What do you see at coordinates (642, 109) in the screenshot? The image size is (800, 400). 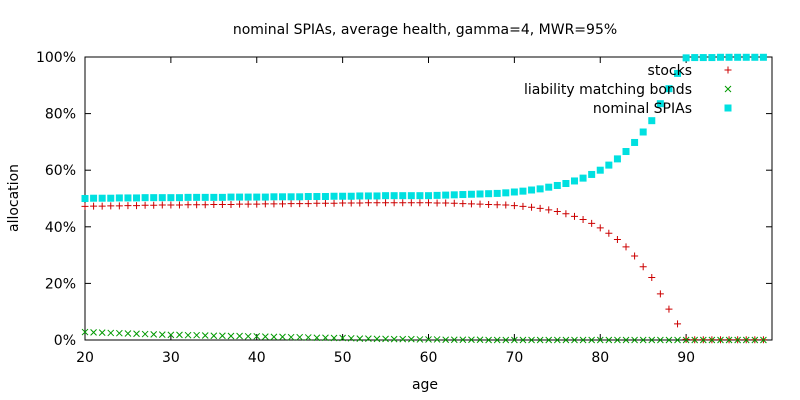 I see `legend-label: nominal SPIAs` at bounding box center [642, 109].